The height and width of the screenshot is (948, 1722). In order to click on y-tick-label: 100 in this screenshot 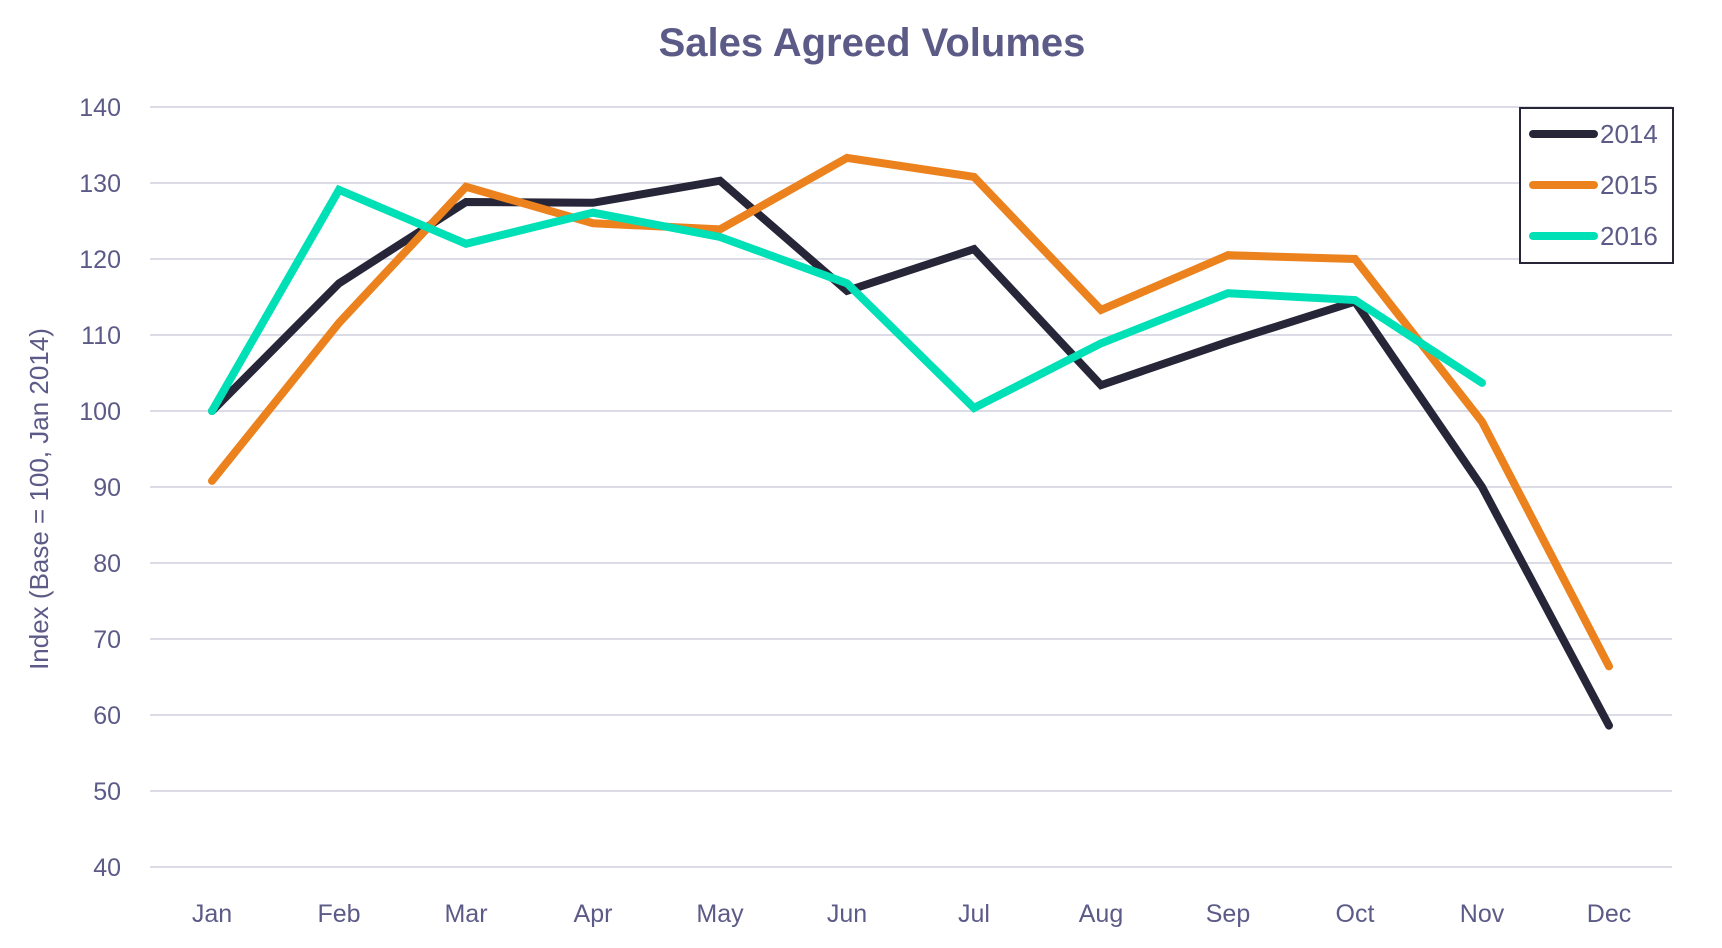, I will do `click(100, 412)`.